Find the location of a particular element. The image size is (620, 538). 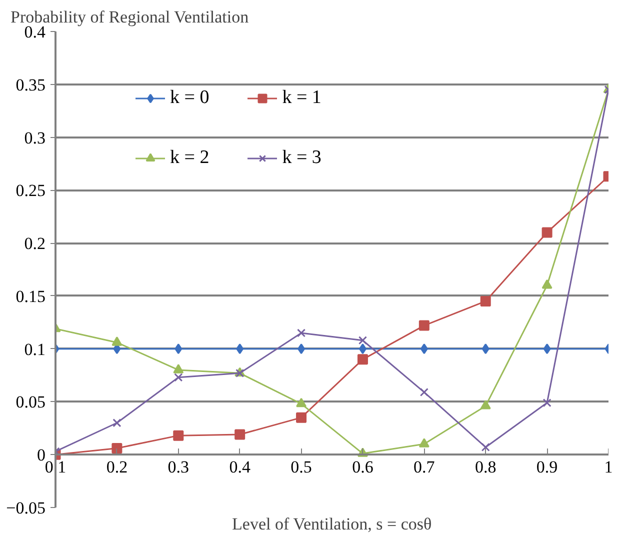

y-tick-label: 0.2 is located at coordinates (35, 244).